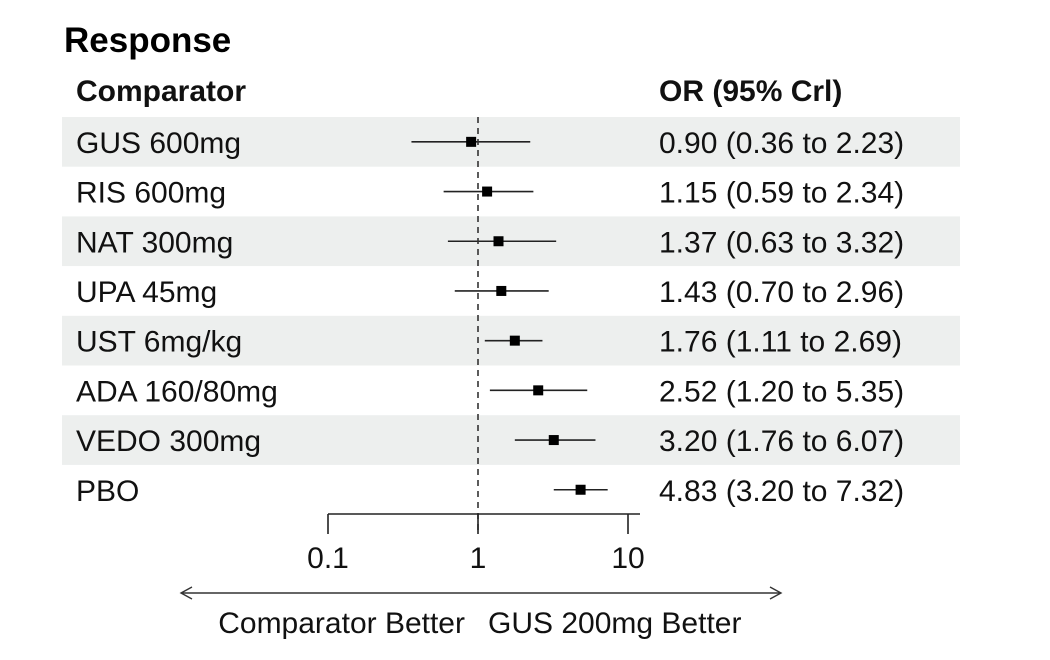  Describe the element at coordinates (490, 143) in the screenshot. I see `forest-row: GUS 600mg 0.90 (0.36 to 2.23)` at that location.